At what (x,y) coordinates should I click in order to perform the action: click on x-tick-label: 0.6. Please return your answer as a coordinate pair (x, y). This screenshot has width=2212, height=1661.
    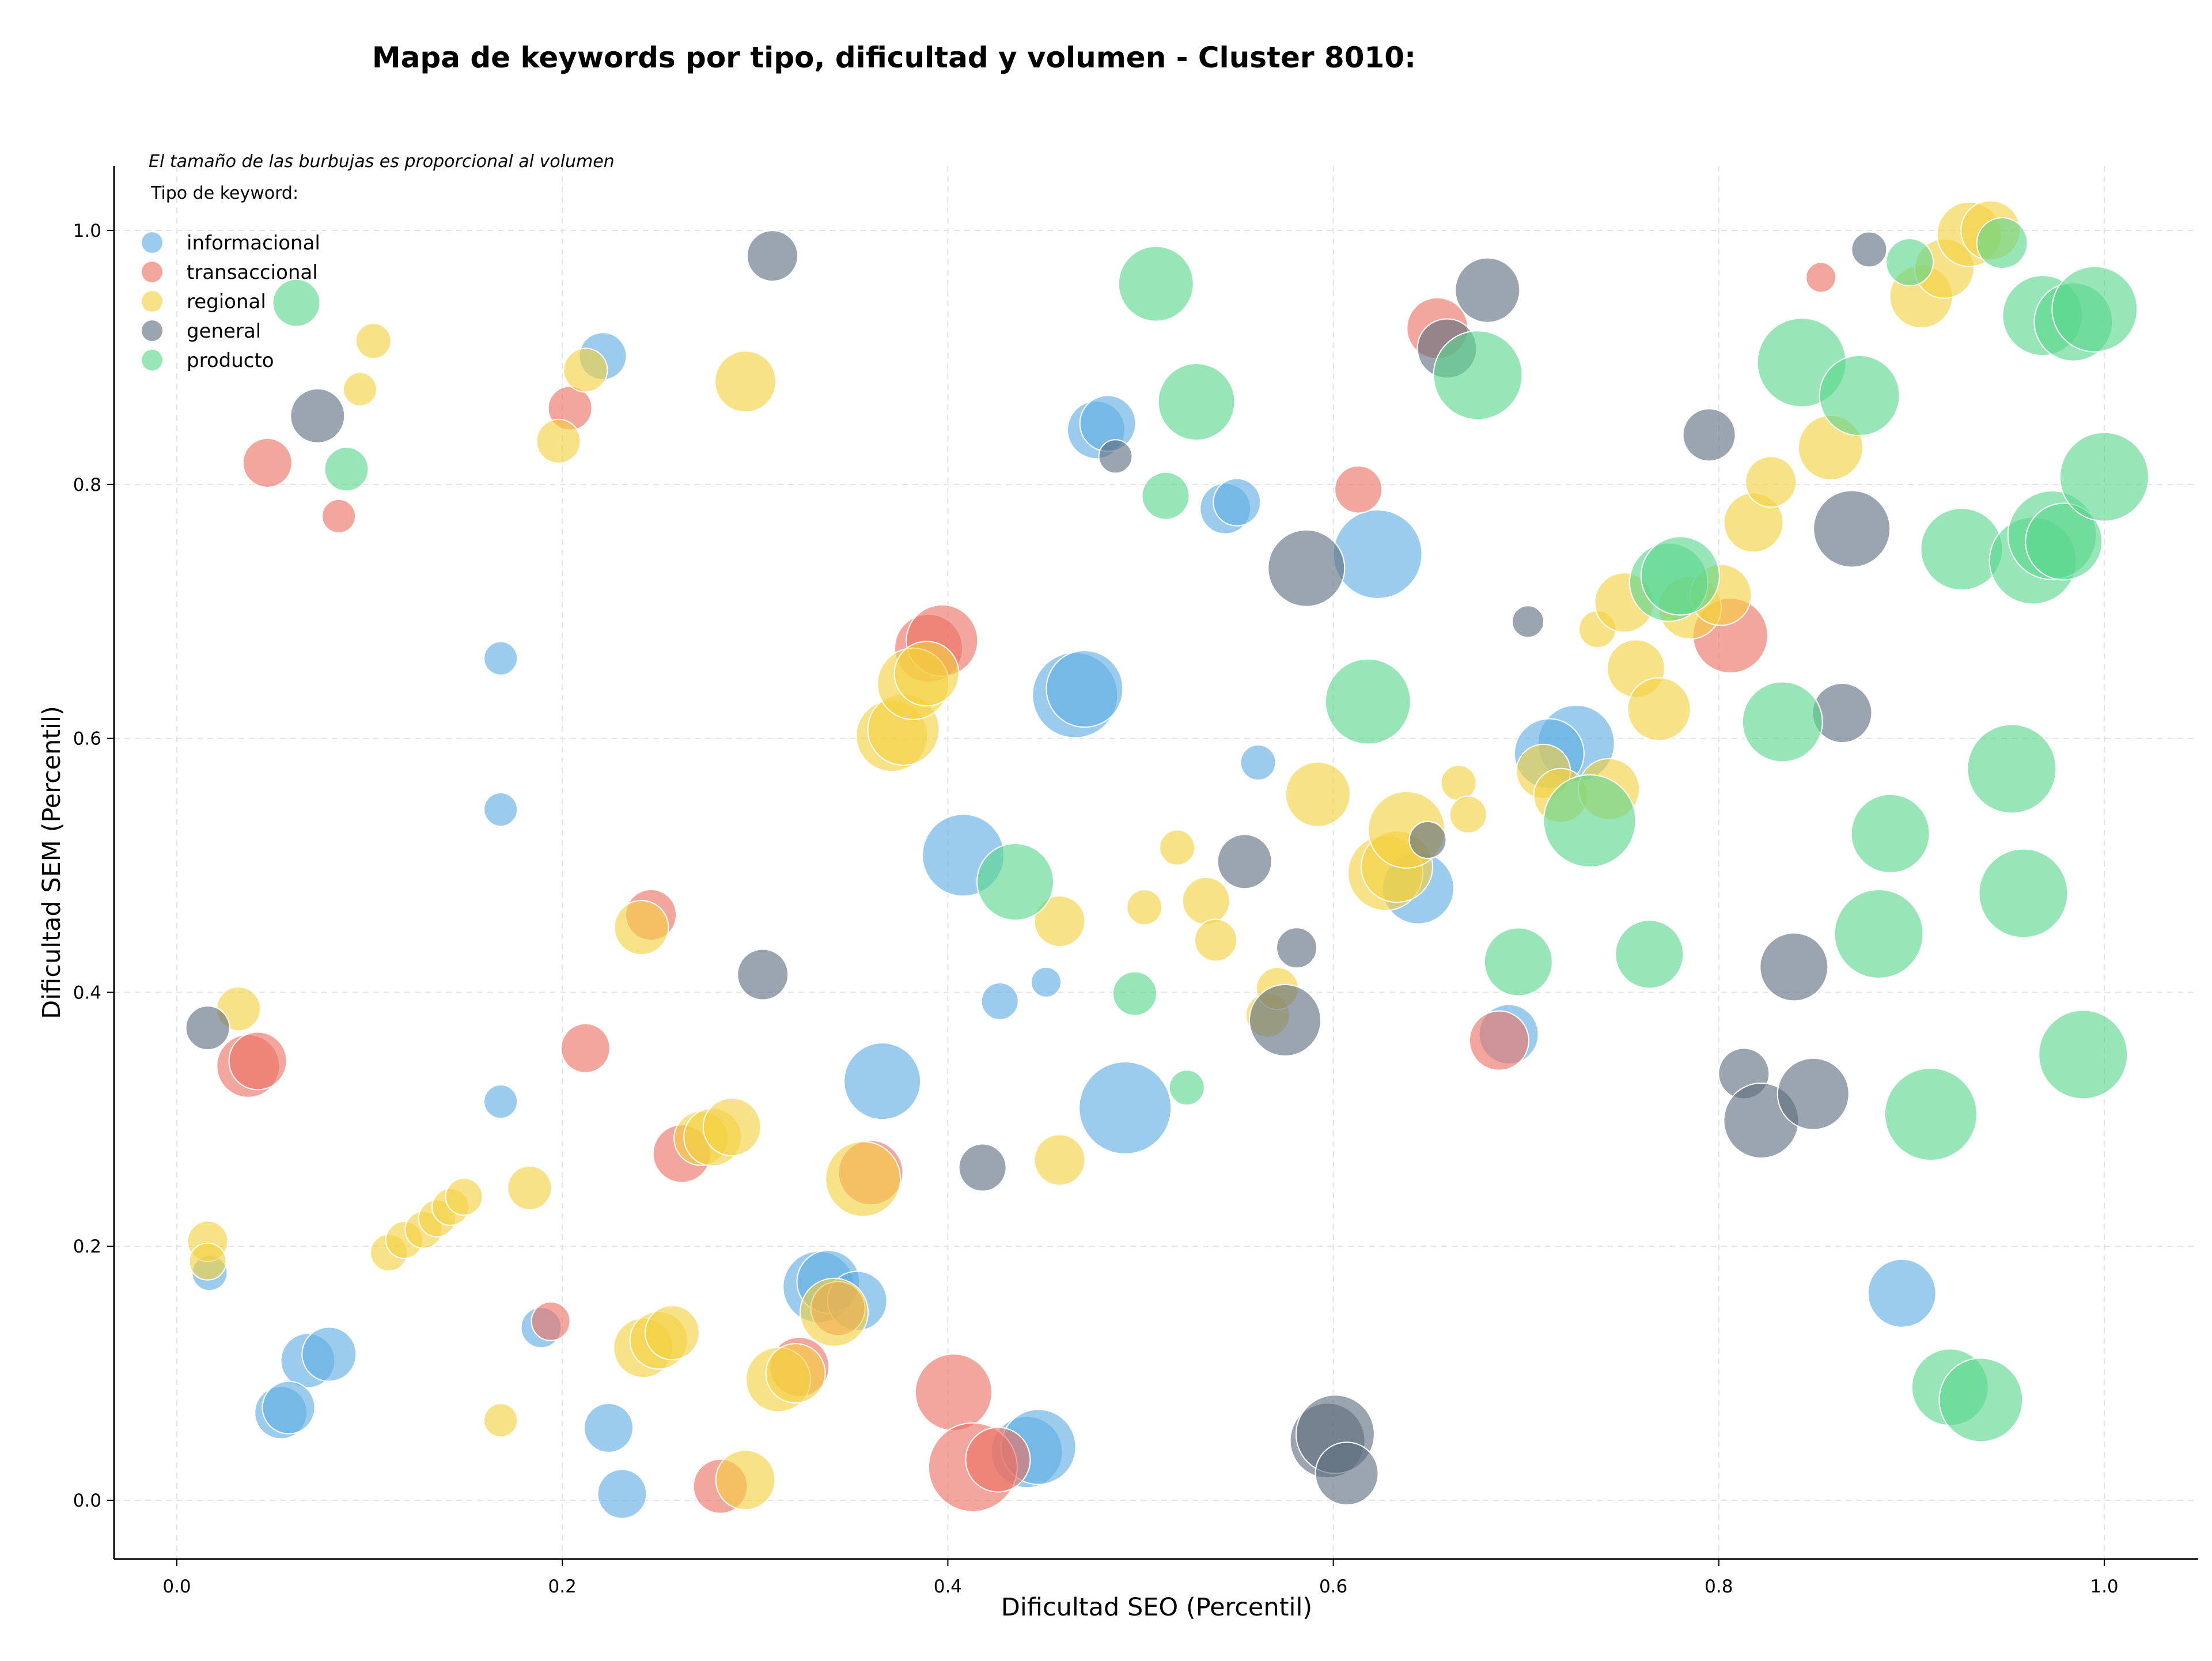
    Looking at the image, I should click on (1333, 1586).